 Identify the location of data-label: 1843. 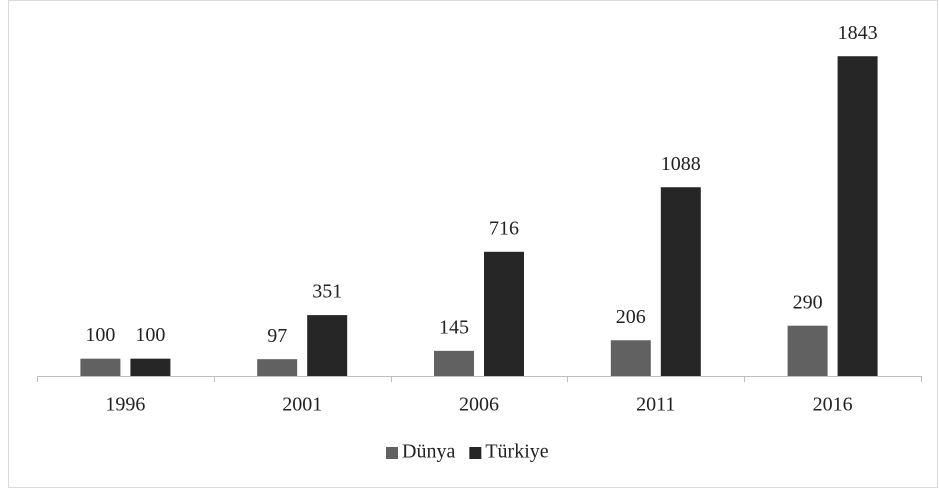
(858, 33).